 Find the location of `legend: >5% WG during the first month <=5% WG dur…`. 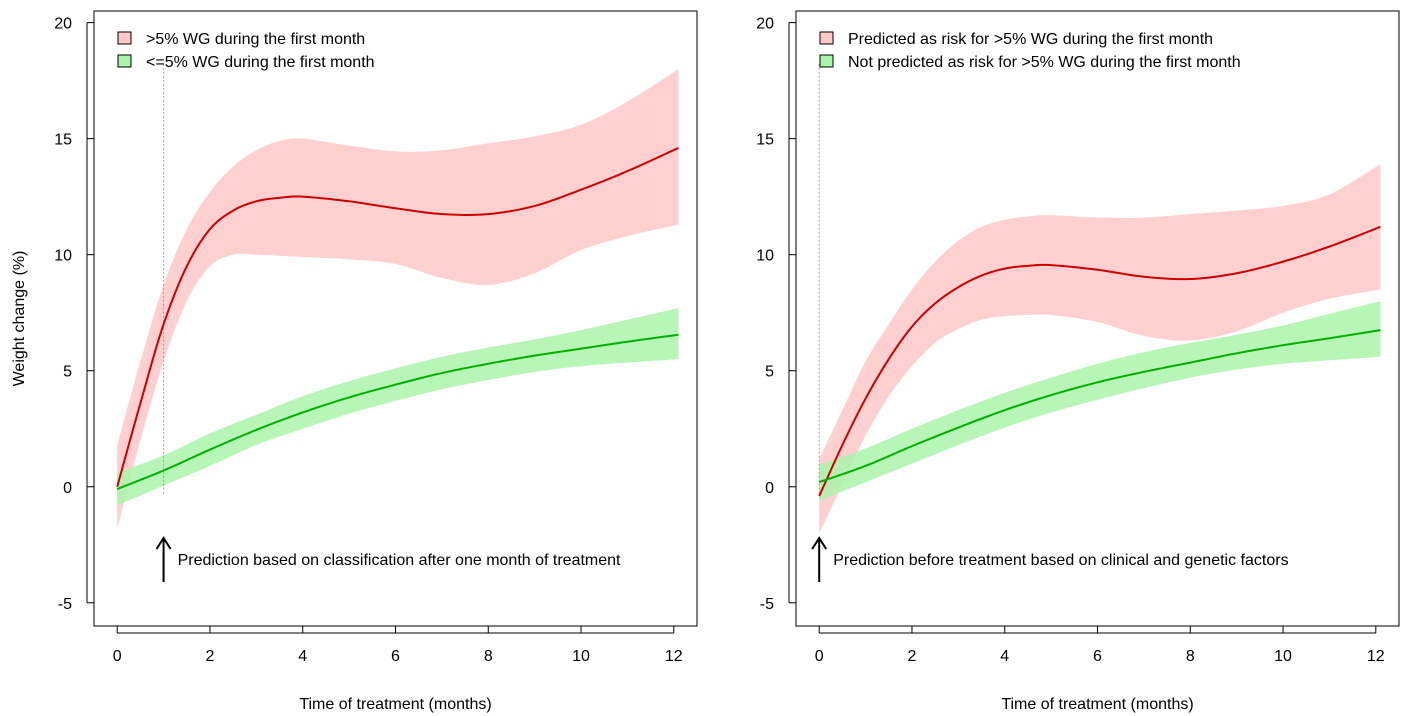

legend: >5% WG during the first month <=5% WG dur… is located at coordinates (246, 51).